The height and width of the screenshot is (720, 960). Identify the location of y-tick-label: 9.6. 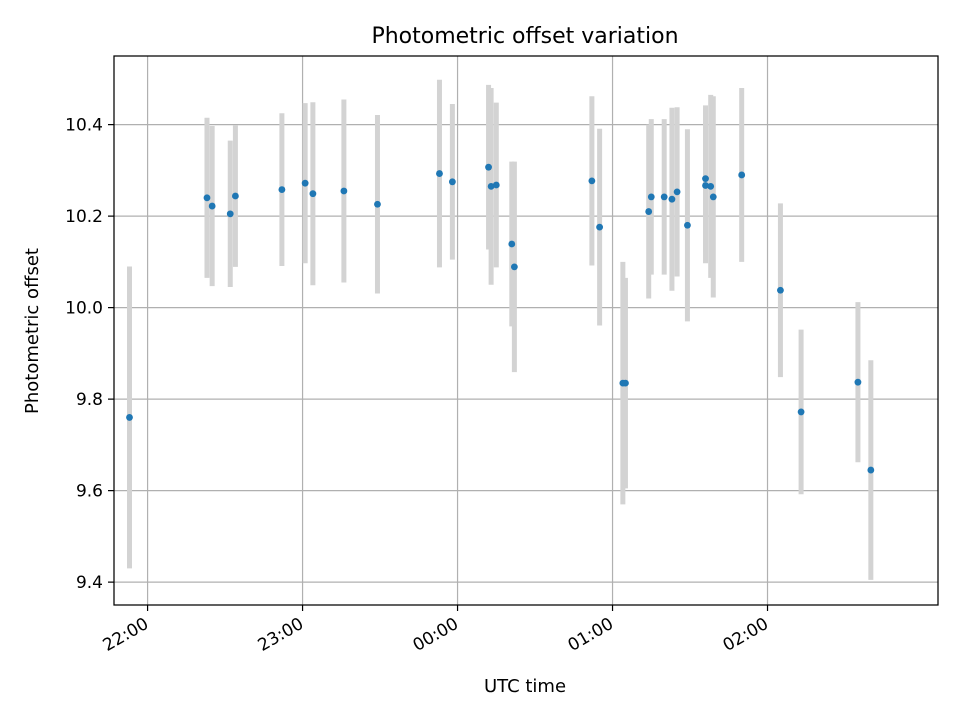
(89, 492).